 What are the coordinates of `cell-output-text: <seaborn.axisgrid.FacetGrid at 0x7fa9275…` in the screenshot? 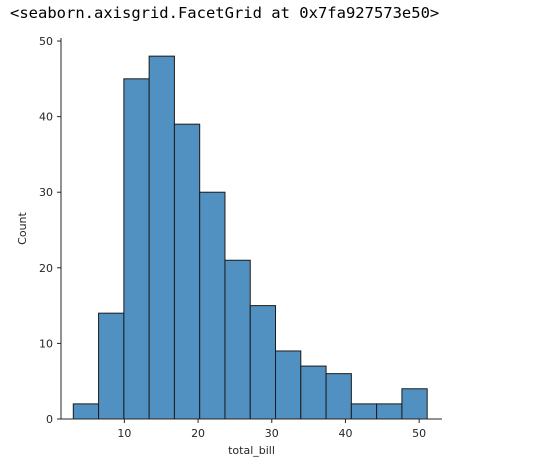 It's located at (225, 13).